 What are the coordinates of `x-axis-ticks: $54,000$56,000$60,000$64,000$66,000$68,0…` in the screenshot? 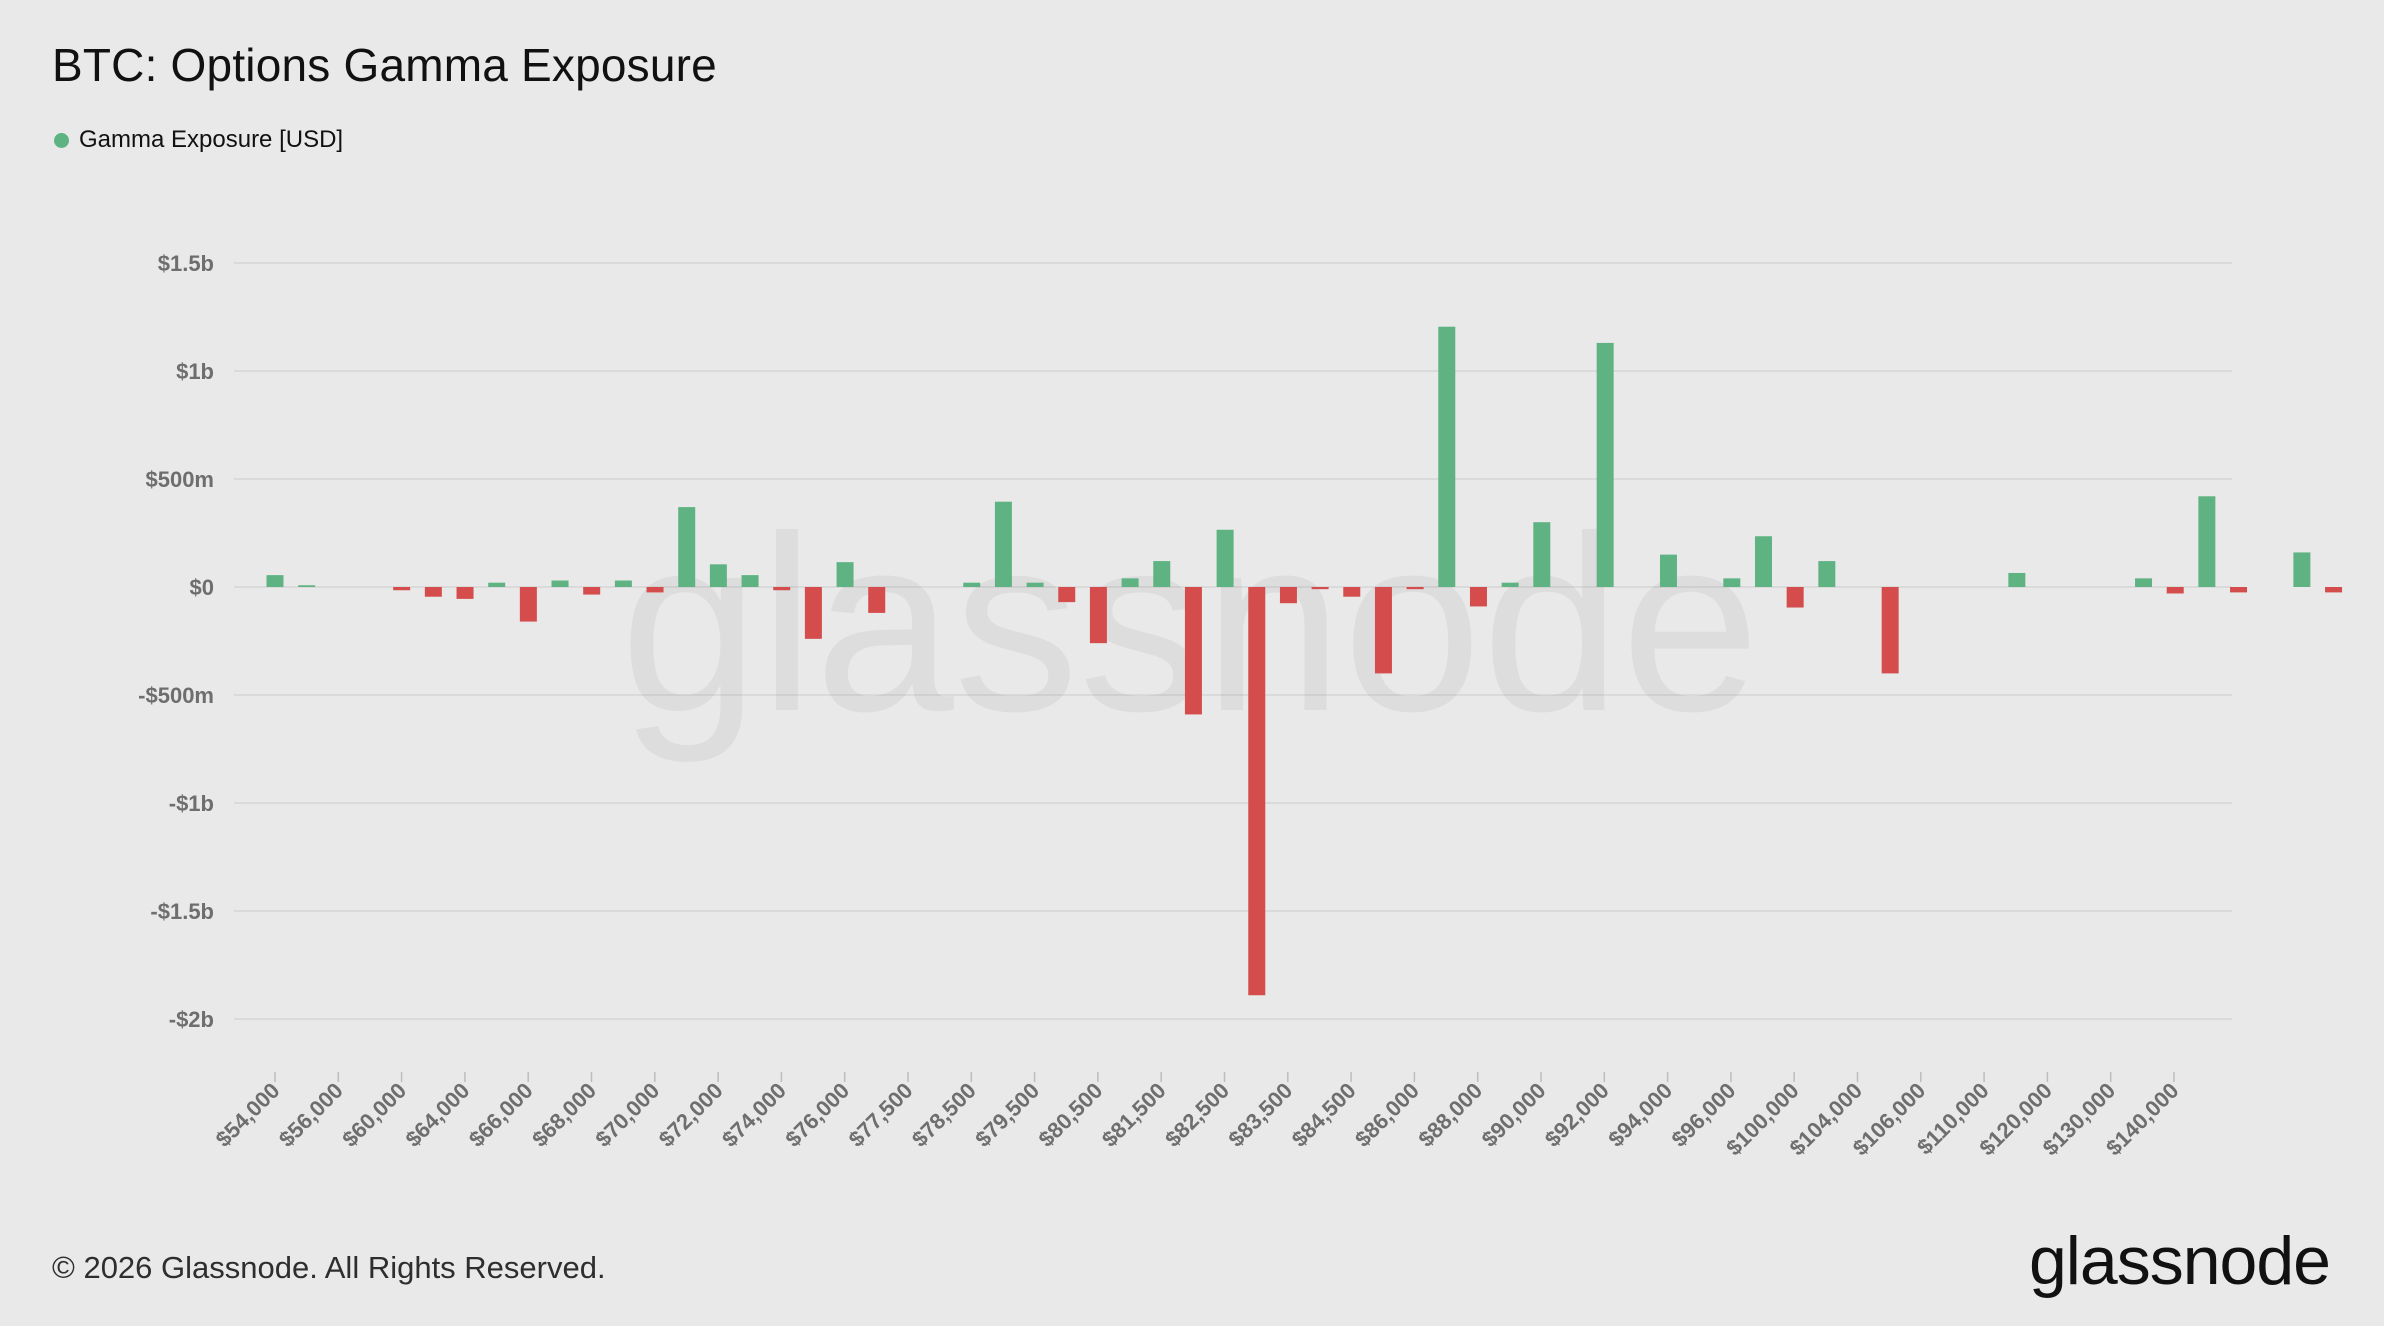 It's located at (1197, 1116).